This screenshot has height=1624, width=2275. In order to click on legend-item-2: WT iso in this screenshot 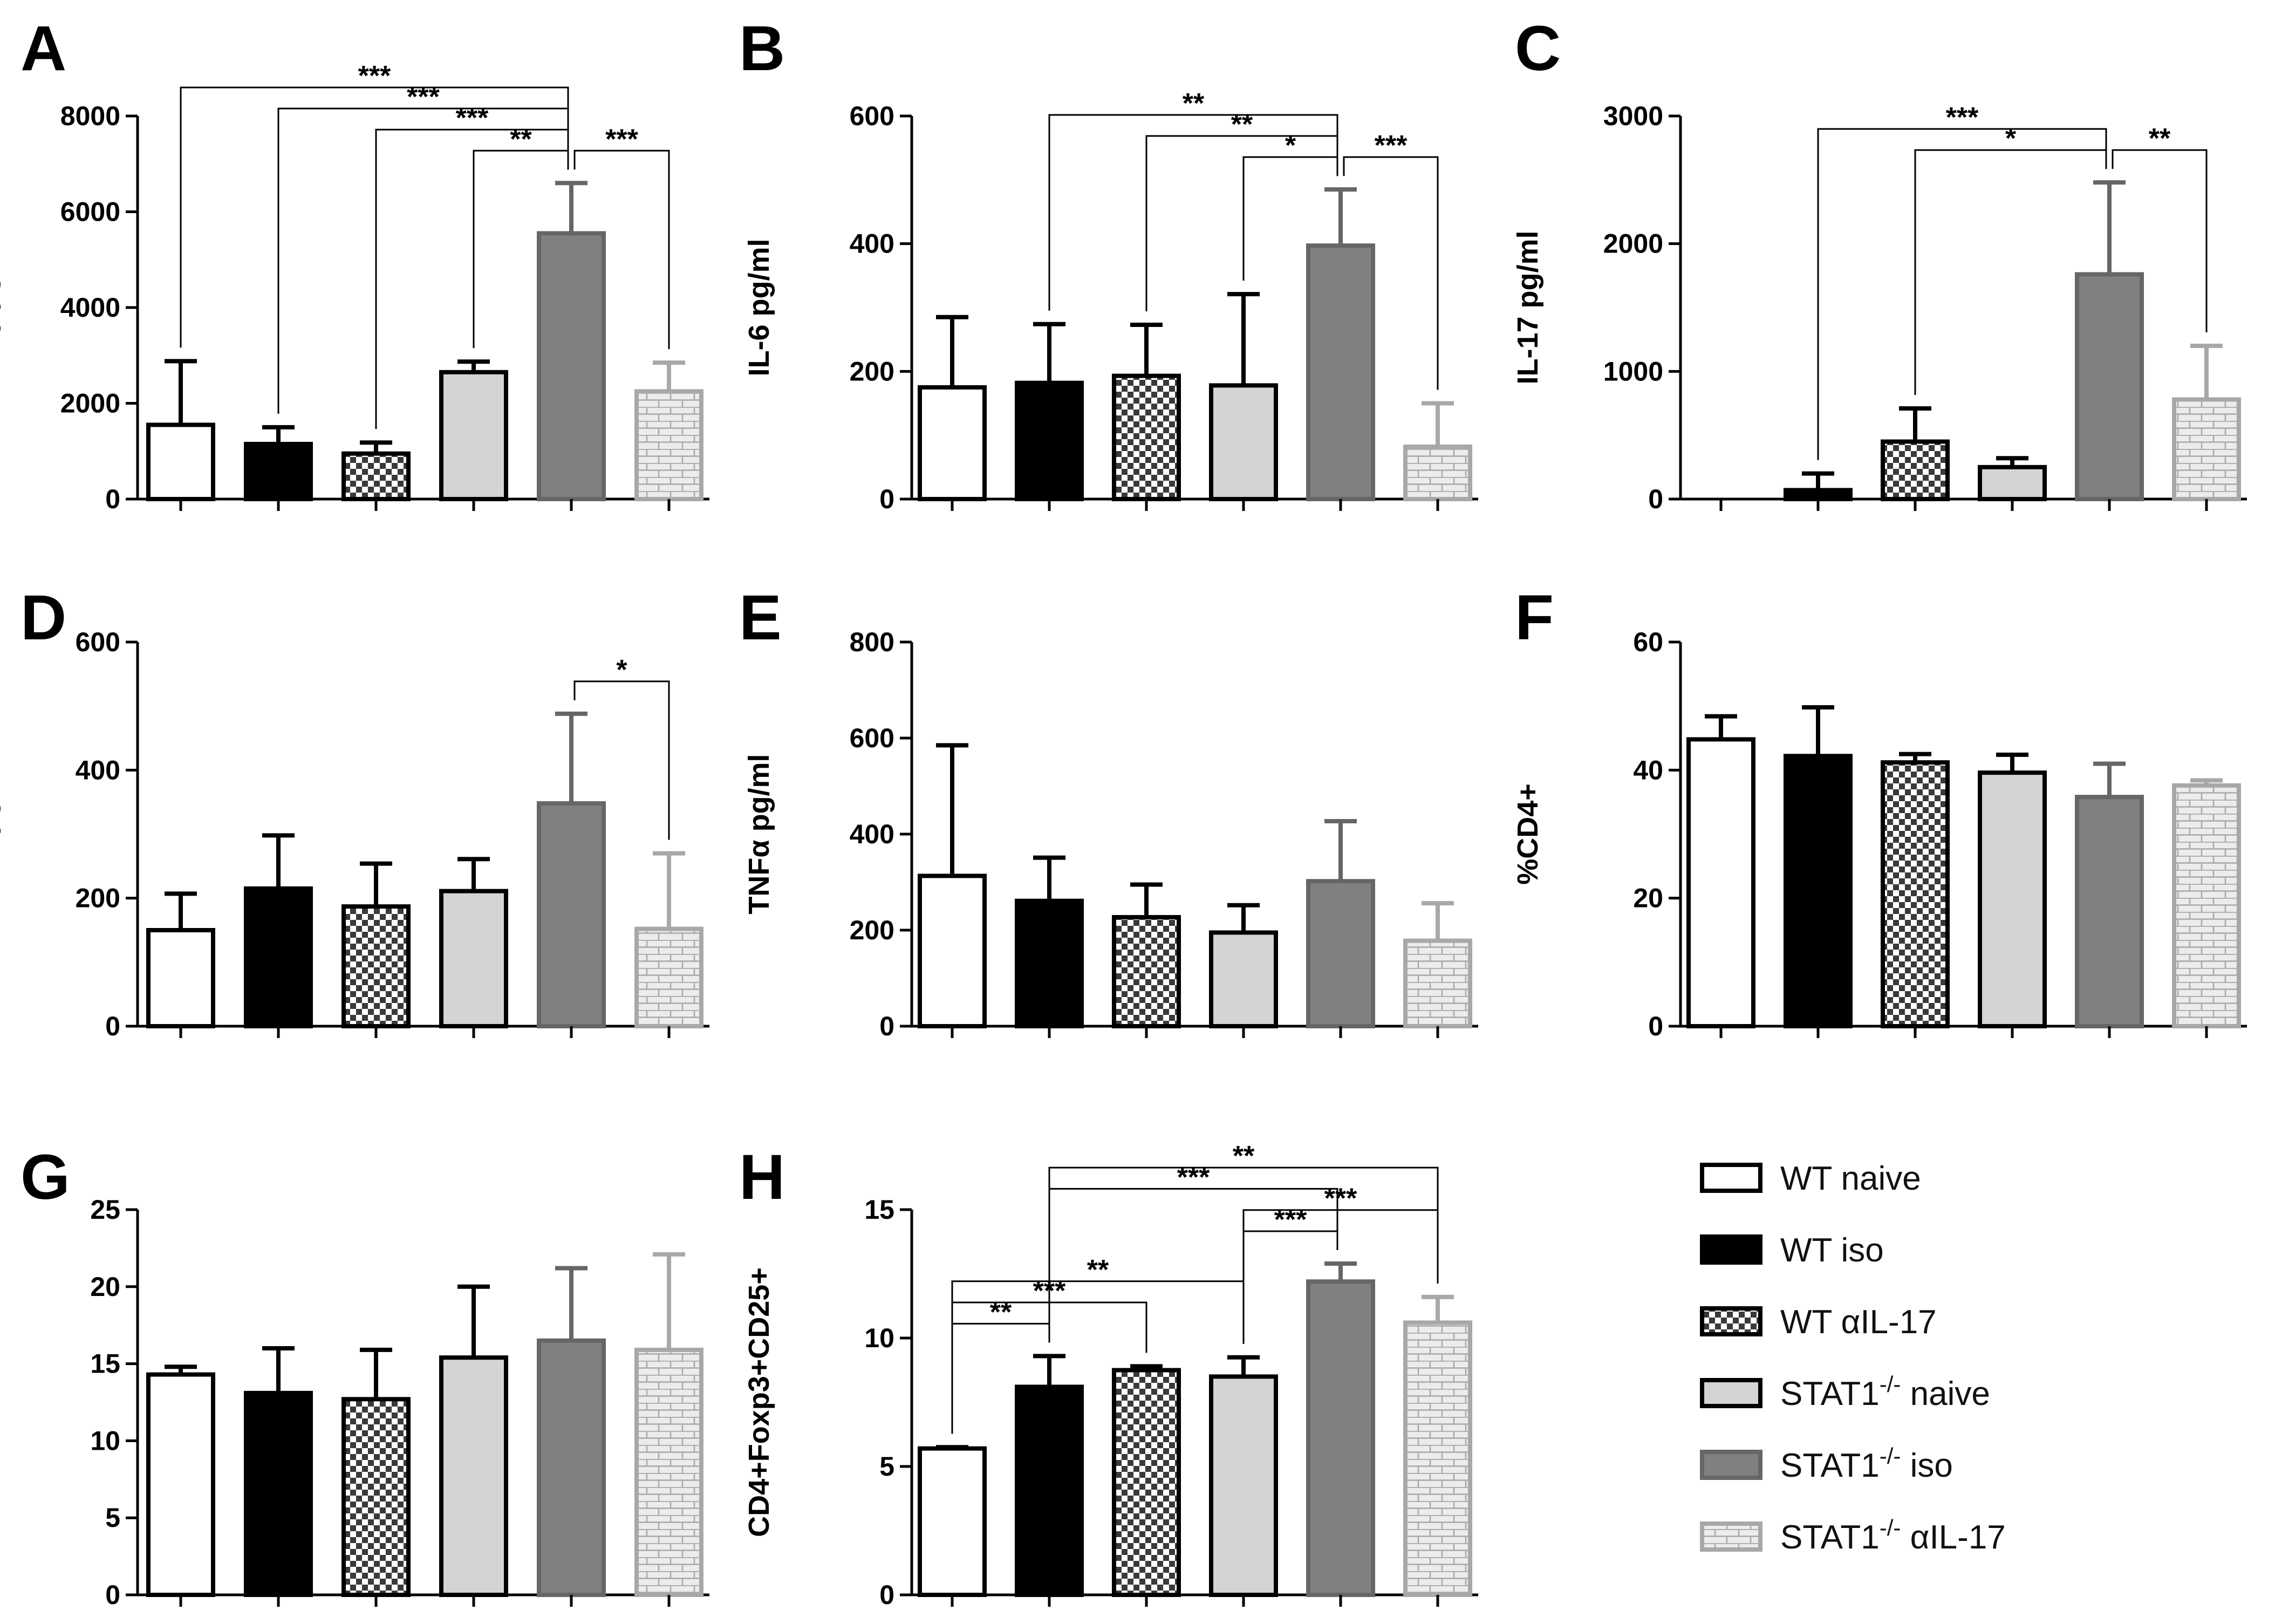, I will do `click(1792, 1250)`.